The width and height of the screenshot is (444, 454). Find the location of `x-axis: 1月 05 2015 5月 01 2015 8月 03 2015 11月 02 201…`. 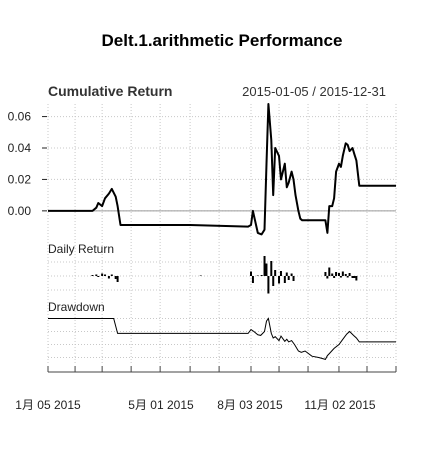

x-axis: 1月 05 2015 5月 01 2015 8月 03 2015 11月 02 201… is located at coordinates (206, 389).